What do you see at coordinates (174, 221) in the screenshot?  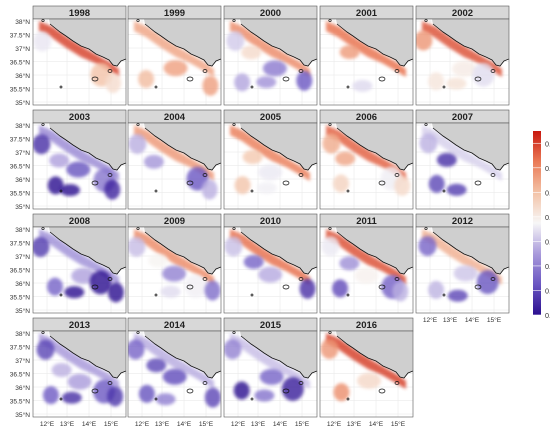 I see `panel-year-label: 2009` at bounding box center [174, 221].